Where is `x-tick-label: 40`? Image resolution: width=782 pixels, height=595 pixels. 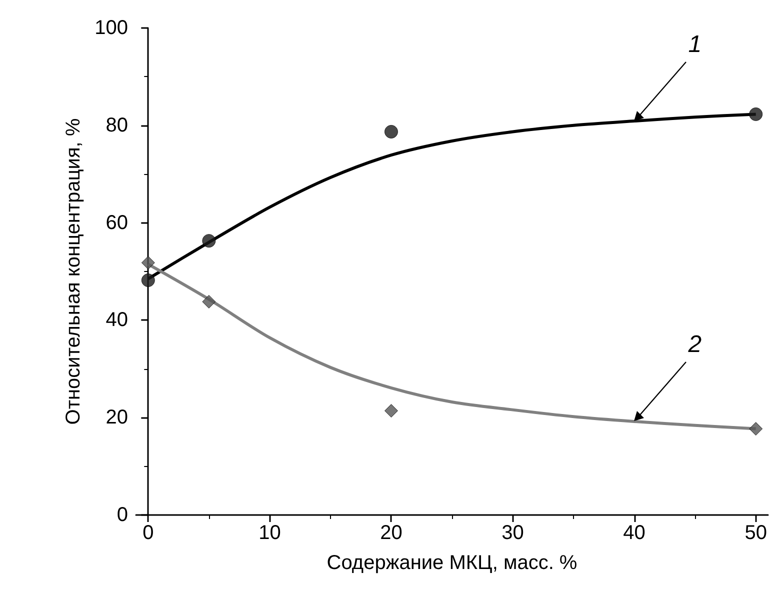 x-tick-label: 40 is located at coordinates (634, 533).